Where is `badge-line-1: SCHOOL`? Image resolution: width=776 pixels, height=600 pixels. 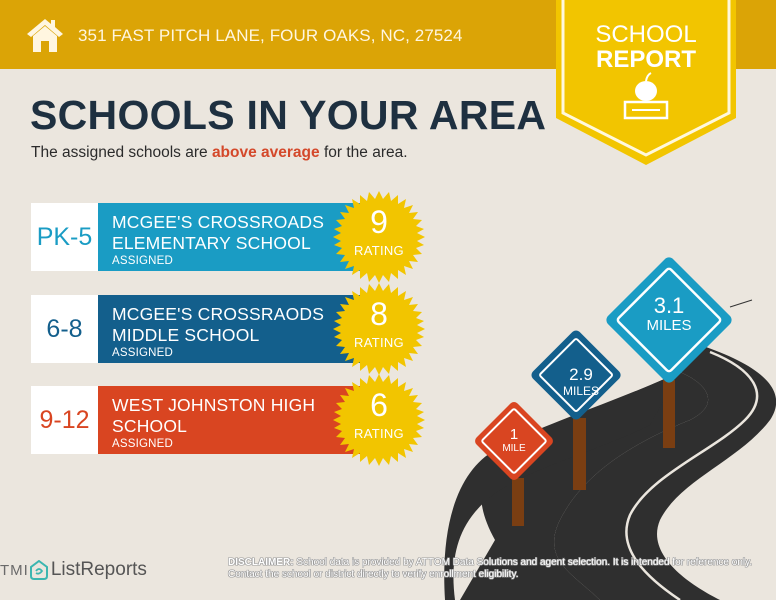 badge-line-1: SCHOOL is located at coordinates (646, 34).